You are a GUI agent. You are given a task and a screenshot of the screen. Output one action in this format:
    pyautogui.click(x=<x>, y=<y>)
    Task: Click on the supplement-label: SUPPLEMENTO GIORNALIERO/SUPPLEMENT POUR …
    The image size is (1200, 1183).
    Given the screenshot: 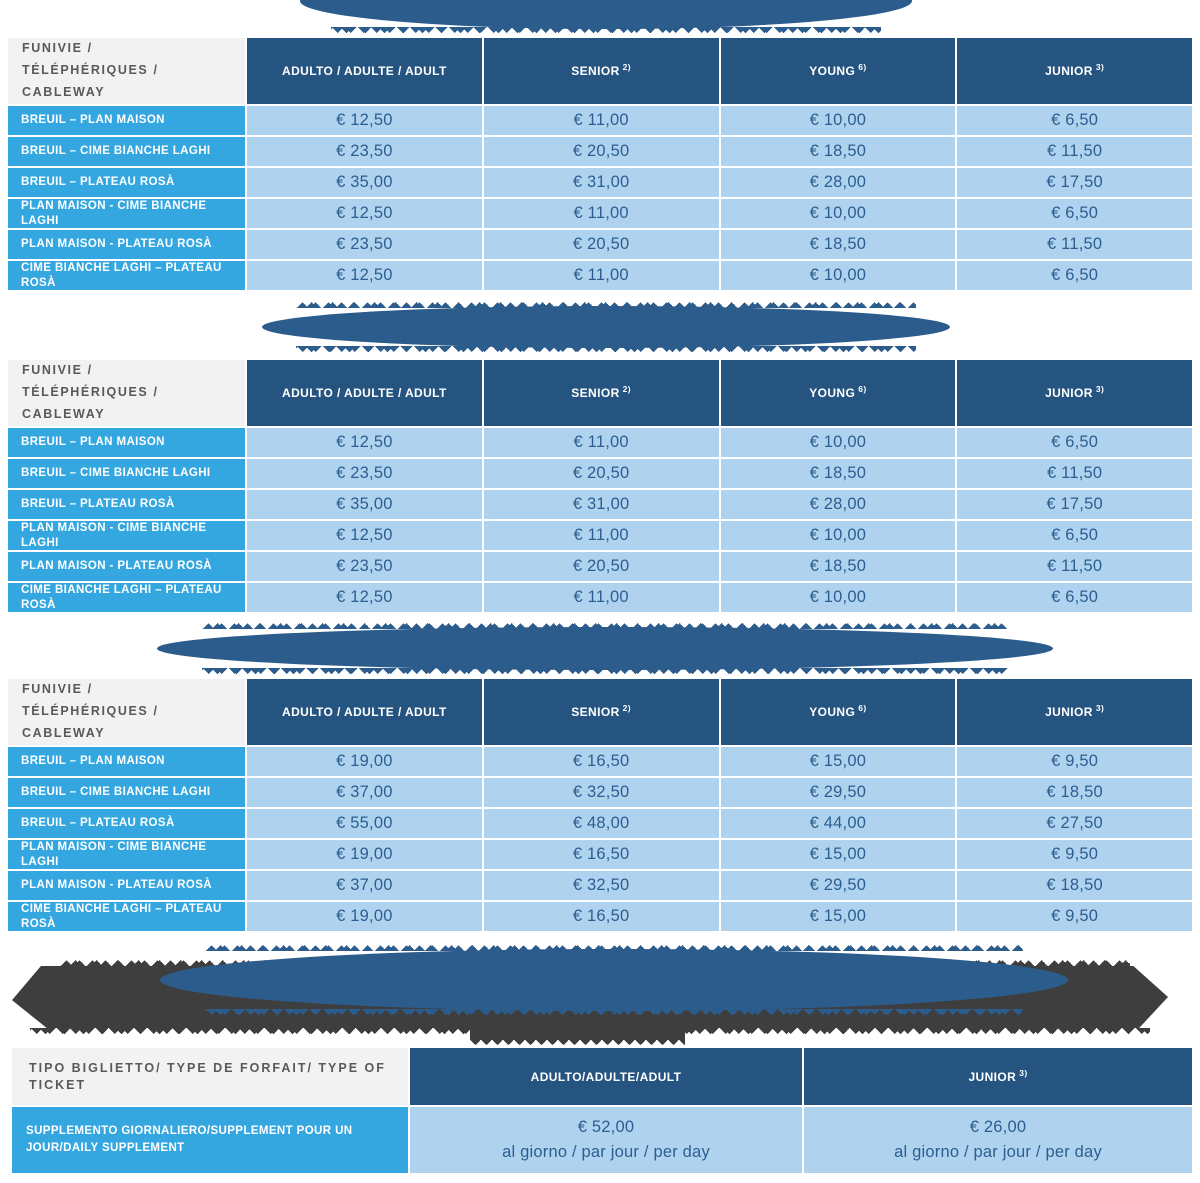 What is the action you would take?
    pyautogui.click(x=210, y=1140)
    